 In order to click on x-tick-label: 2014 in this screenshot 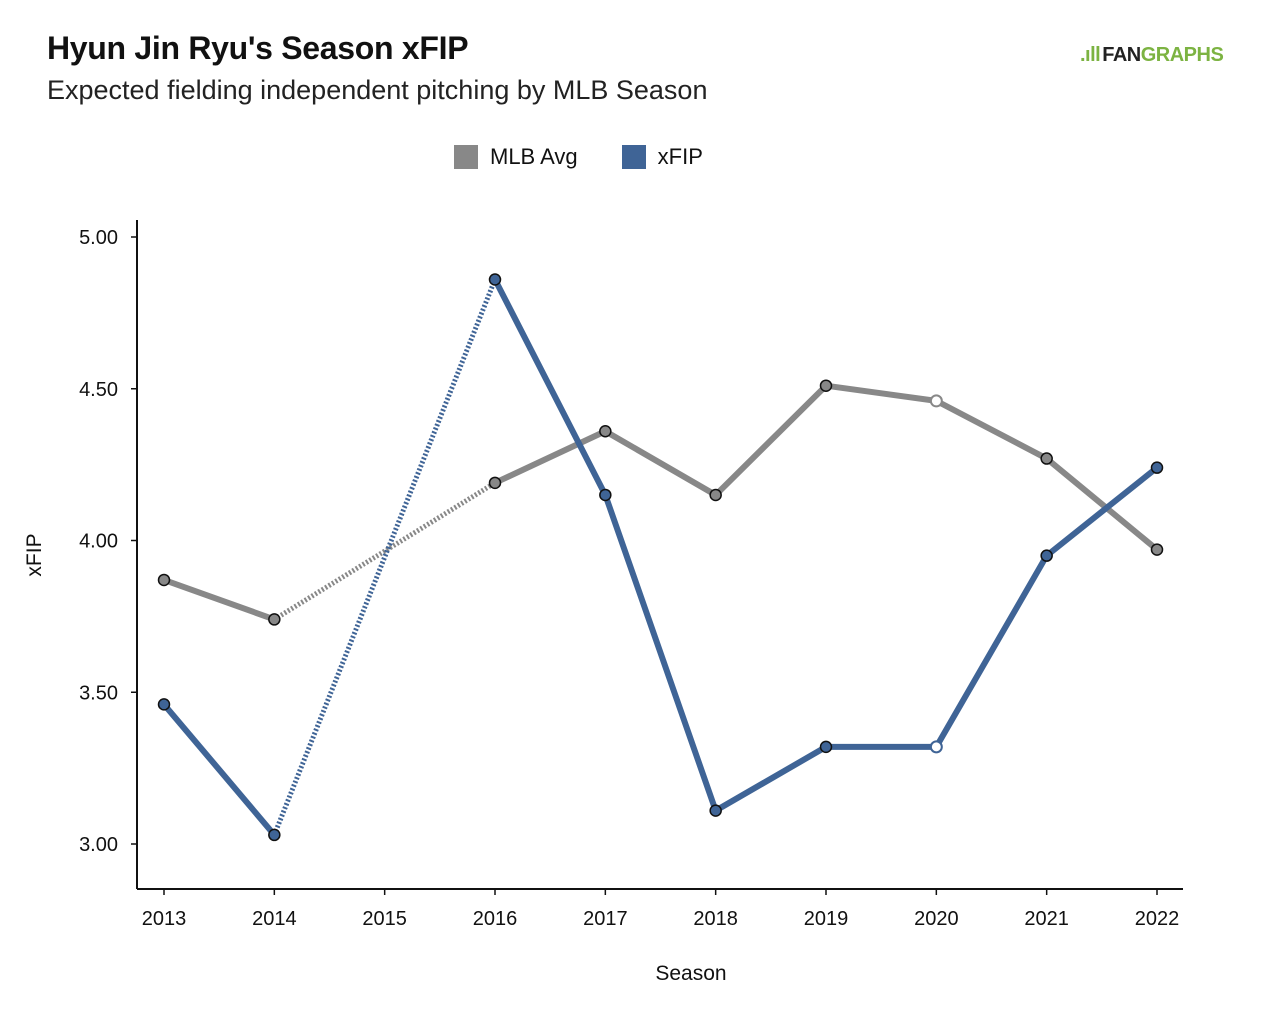, I will do `click(274, 919)`.